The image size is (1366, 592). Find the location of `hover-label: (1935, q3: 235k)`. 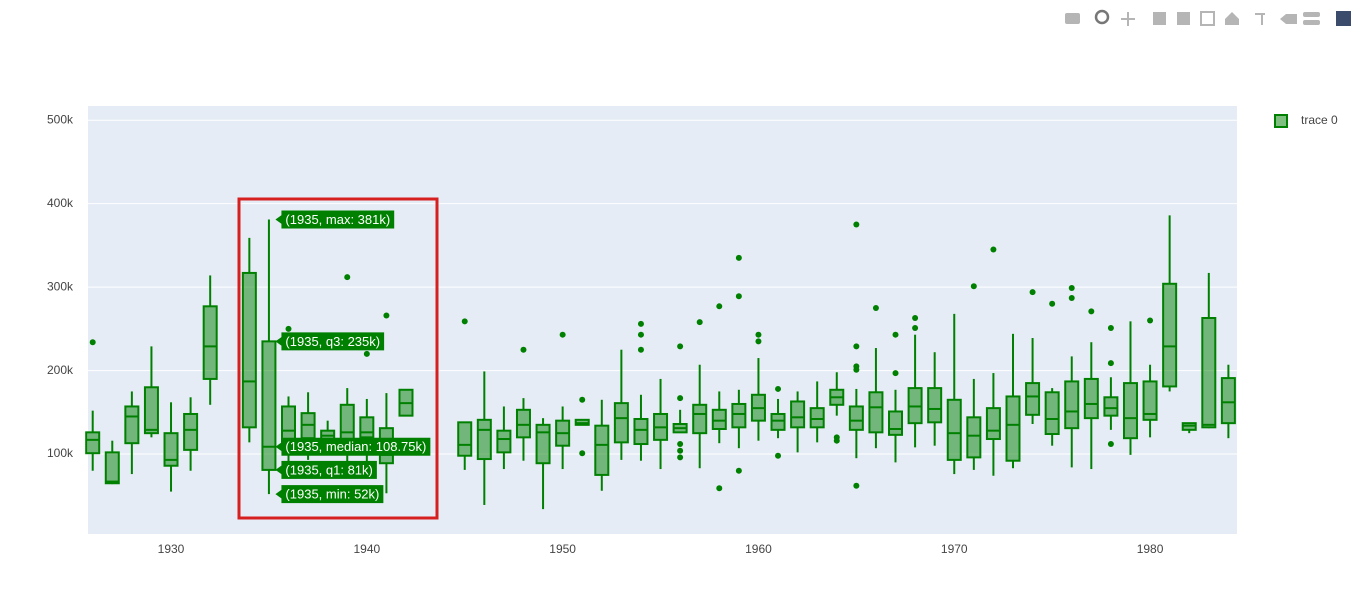

hover-label: (1935, q3: 235k) is located at coordinates (330, 341).